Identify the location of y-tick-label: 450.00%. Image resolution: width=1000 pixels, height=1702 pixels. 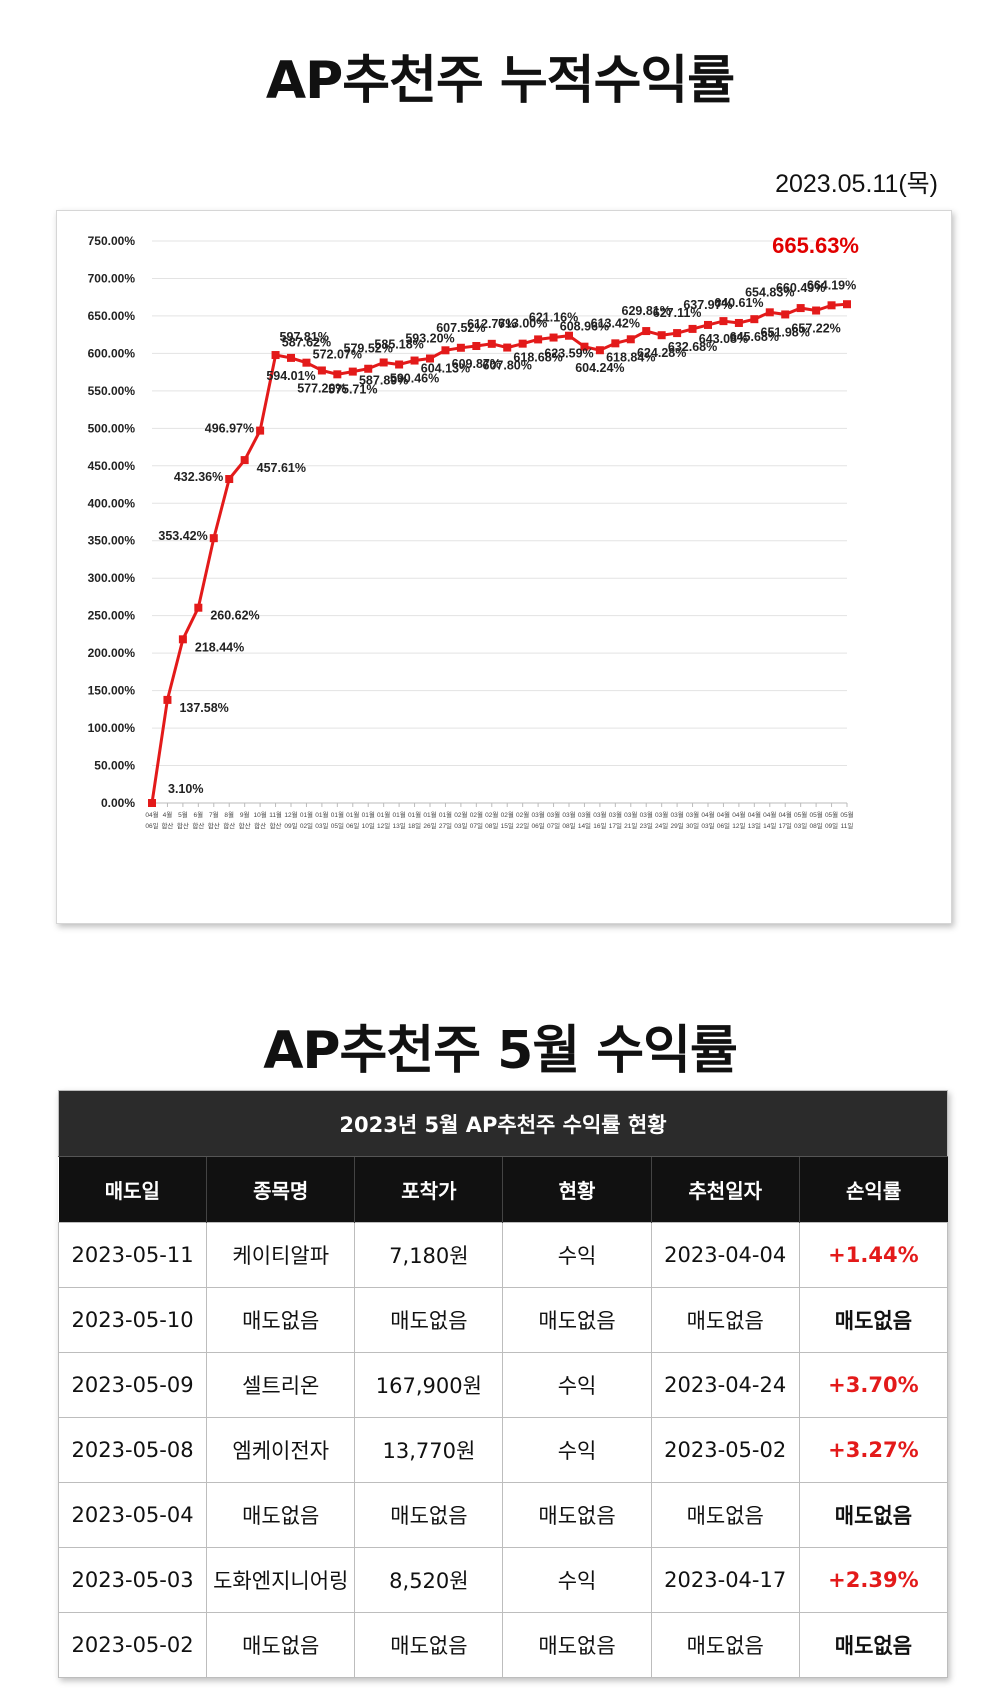
(112, 466).